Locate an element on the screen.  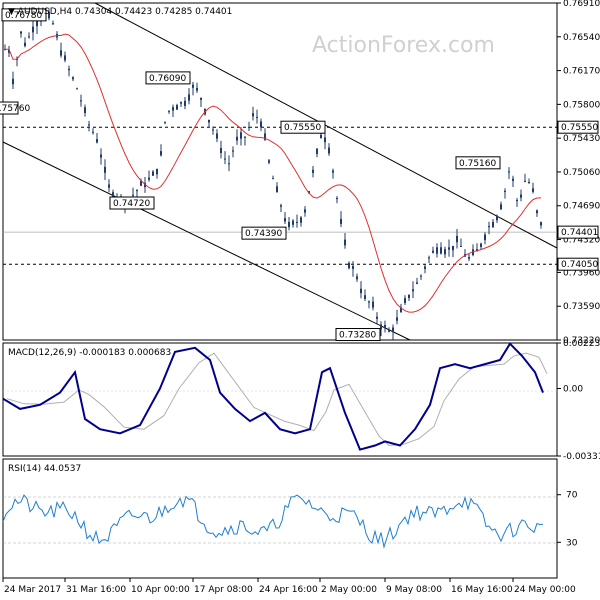
time-tick-label: 24 Mar 2017 is located at coordinates (32, 590).